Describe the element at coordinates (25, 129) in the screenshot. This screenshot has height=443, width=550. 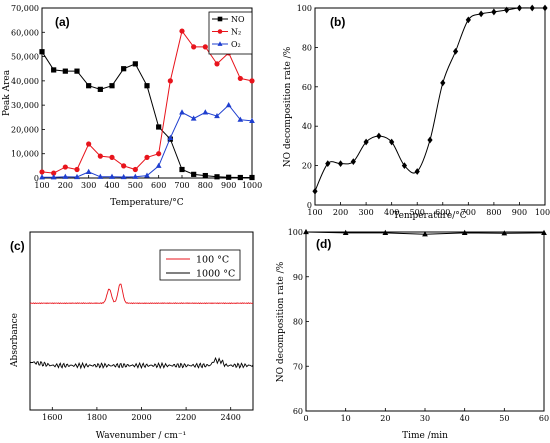
I see `y-tick-label-a: 20,000` at that location.